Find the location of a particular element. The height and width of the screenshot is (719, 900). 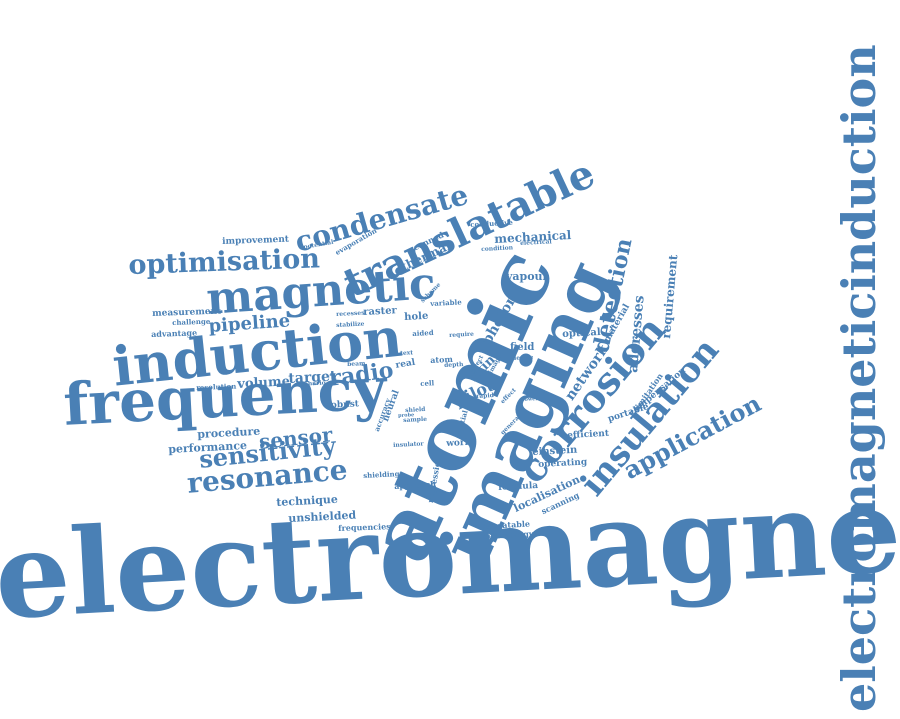

cloud-word-hole: hole is located at coordinates (416, 316).